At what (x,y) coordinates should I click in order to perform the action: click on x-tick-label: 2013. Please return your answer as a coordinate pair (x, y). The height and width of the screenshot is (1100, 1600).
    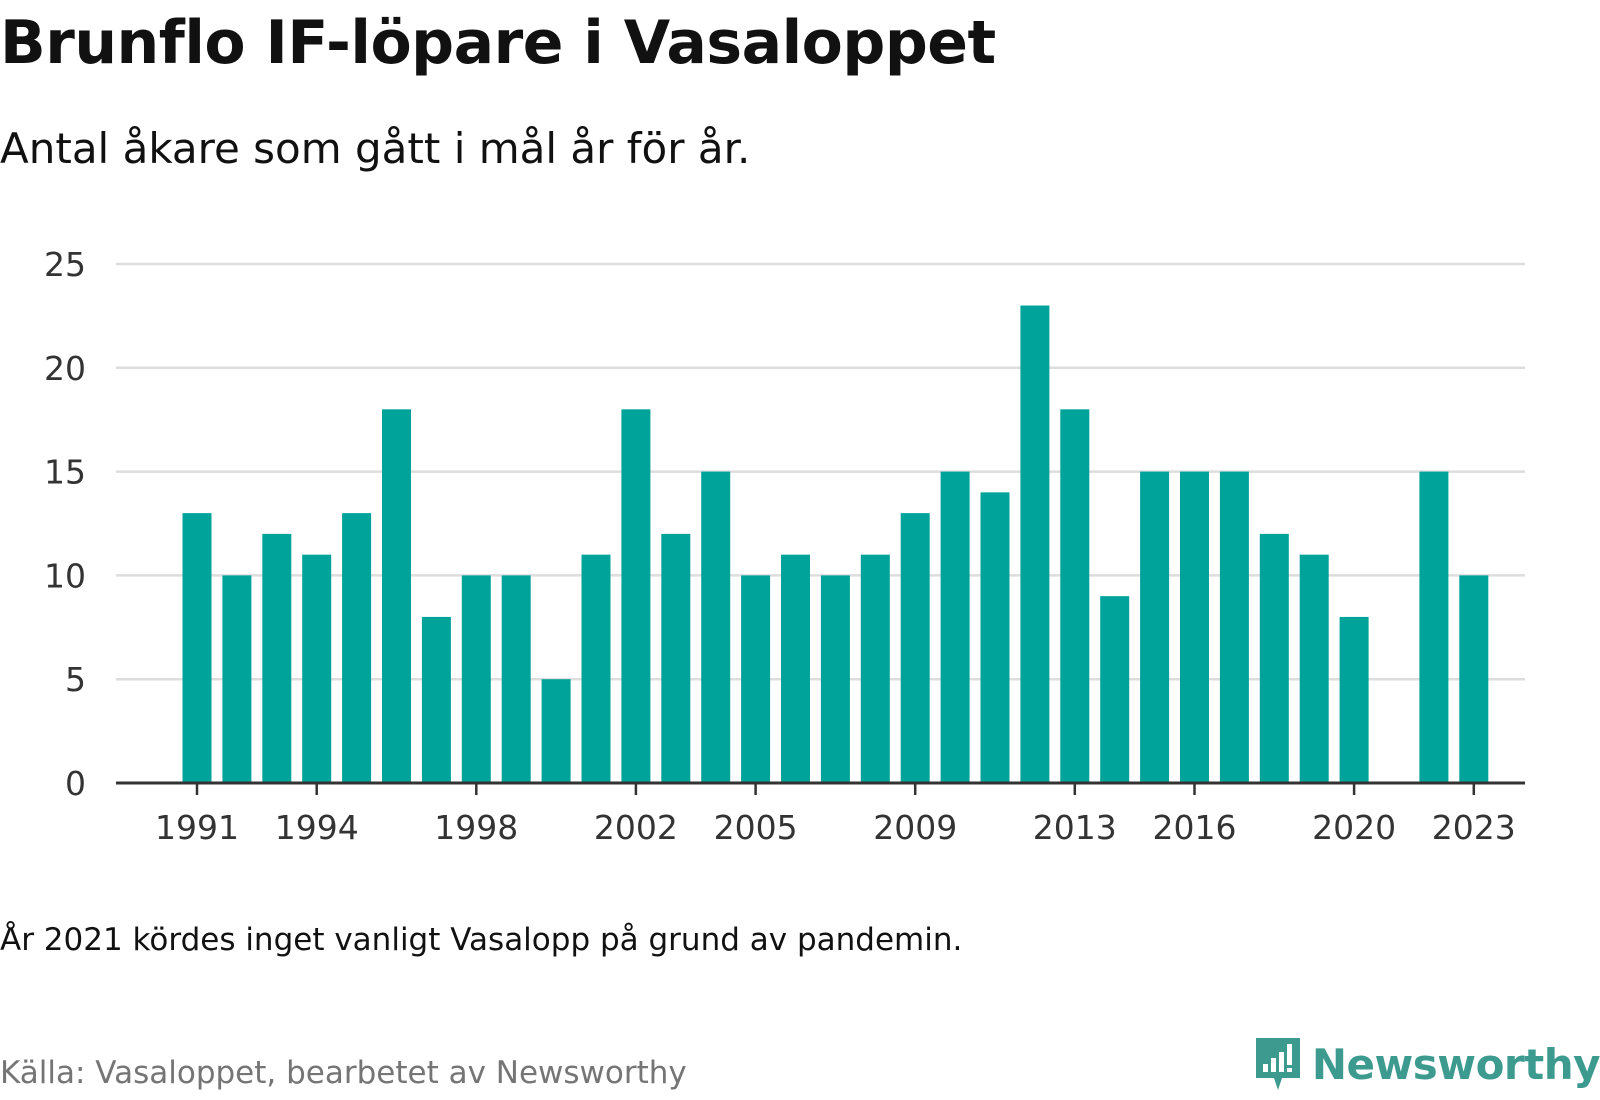
    Looking at the image, I should click on (1075, 827).